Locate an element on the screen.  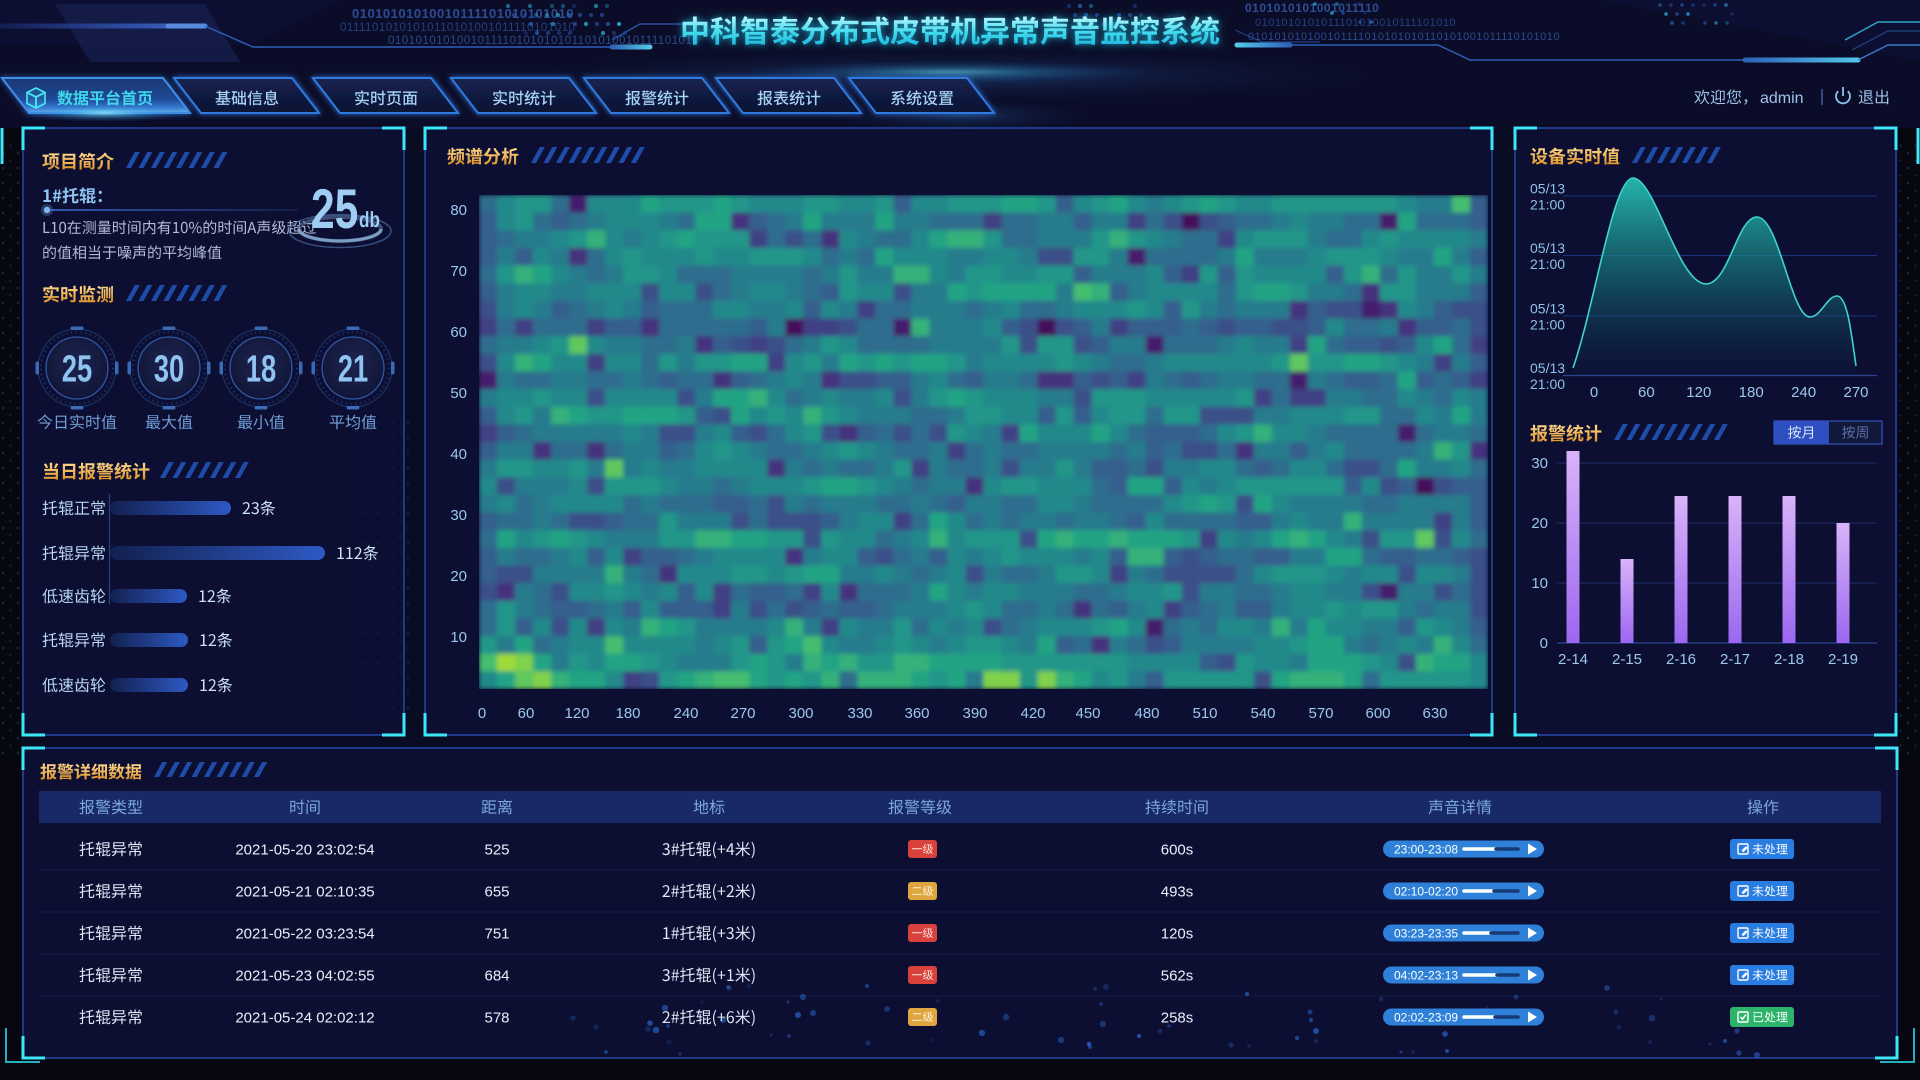
svg-text: 570 is located at coordinates (1320, 713).